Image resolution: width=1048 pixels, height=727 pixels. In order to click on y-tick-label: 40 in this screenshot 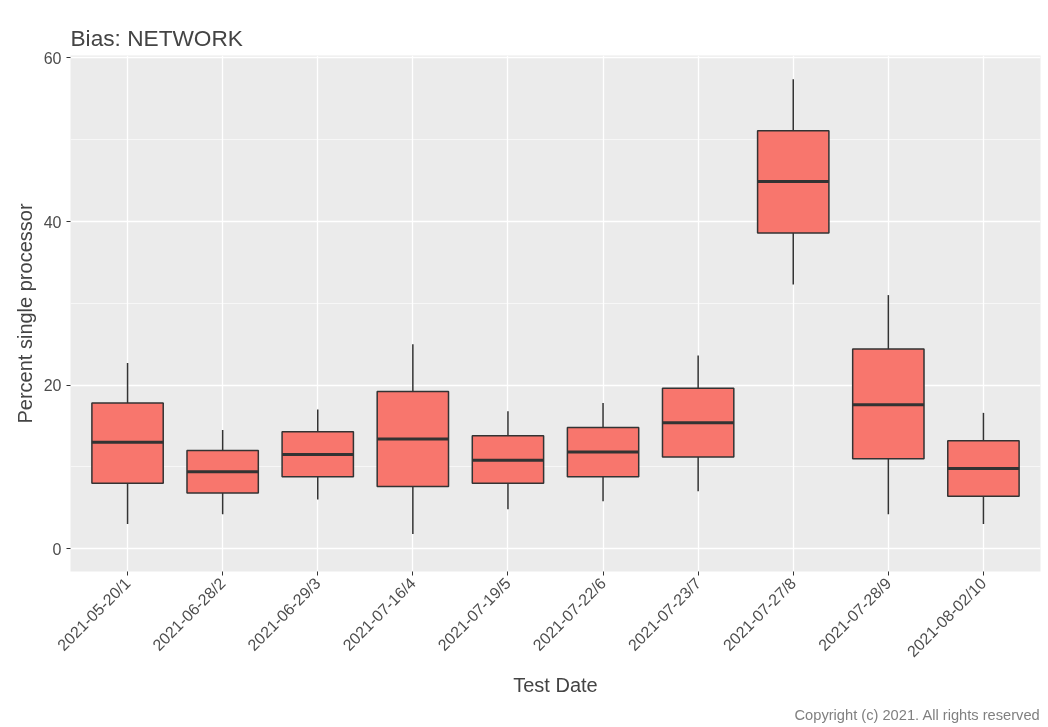, I will do `click(52, 222)`.